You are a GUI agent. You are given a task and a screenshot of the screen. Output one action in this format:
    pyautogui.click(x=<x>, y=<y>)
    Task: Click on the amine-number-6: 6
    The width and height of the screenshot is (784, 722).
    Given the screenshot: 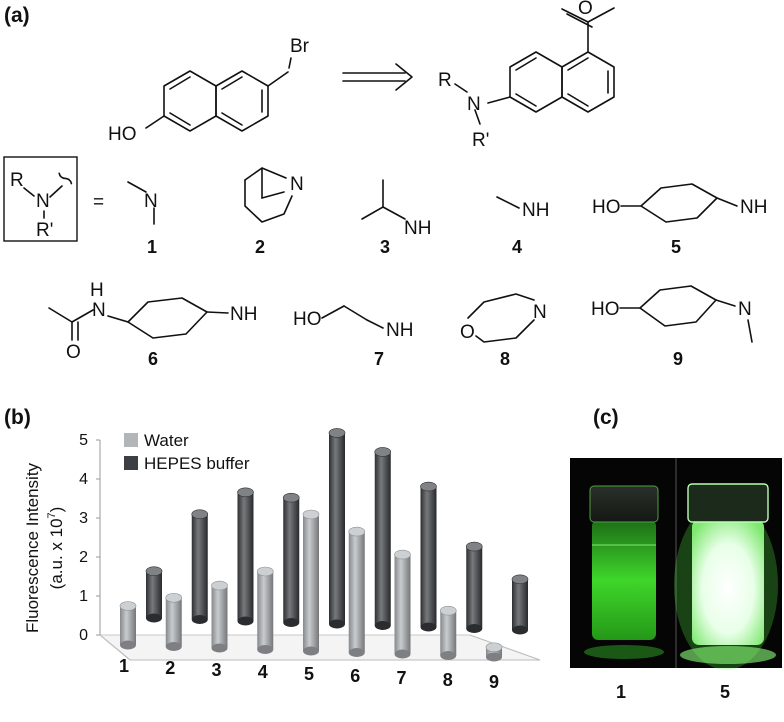 What is the action you would take?
    pyautogui.click(x=153, y=359)
    